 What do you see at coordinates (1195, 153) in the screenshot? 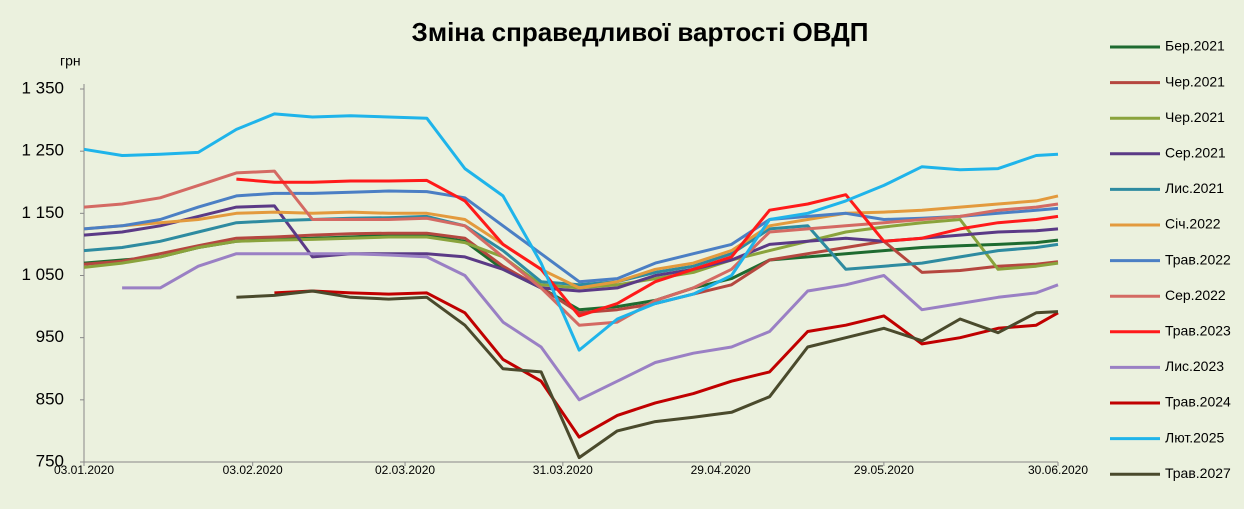
I see `legend-label: Сер.2021` at bounding box center [1195, 153].